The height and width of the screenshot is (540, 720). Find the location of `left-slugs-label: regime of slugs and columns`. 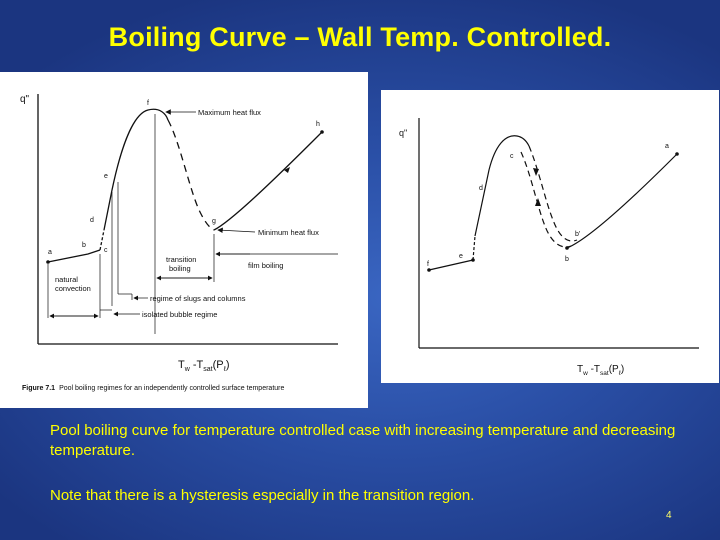

left-slugs-label: regime of slugs and columns is located at coordinates (198, 298).